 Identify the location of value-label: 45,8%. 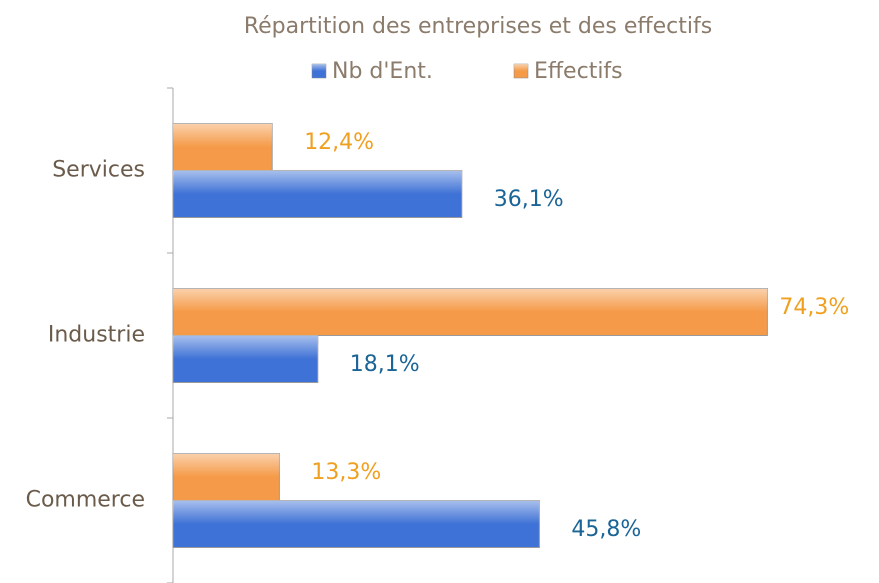
(606, 529).